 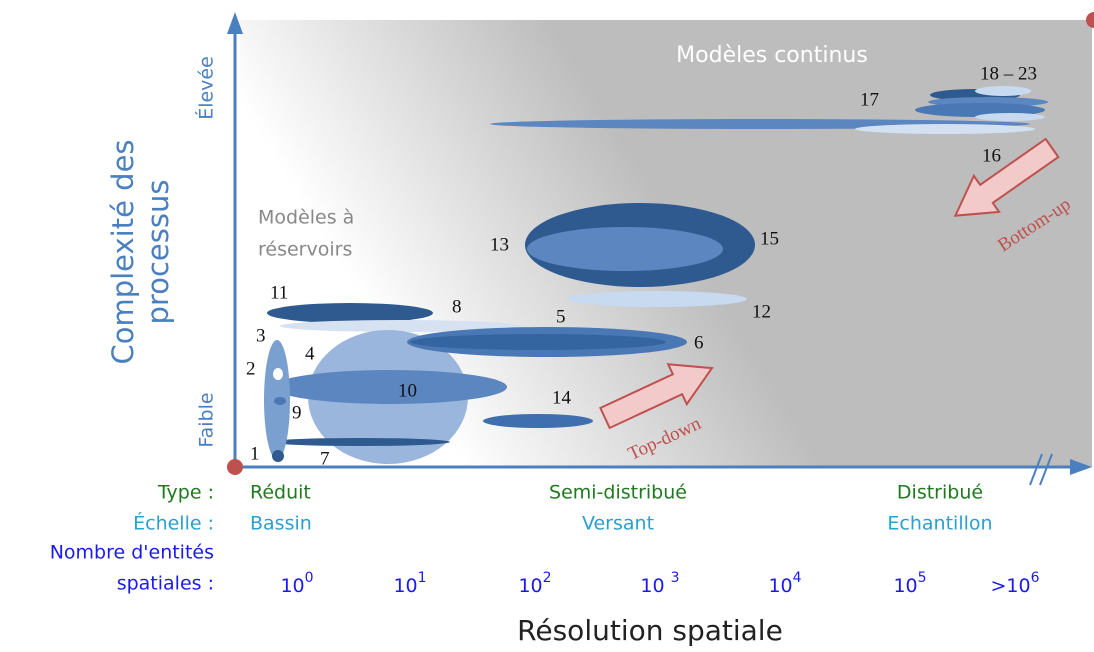 I want to click on region-label: réservoirs, so click(x=305, y=250).